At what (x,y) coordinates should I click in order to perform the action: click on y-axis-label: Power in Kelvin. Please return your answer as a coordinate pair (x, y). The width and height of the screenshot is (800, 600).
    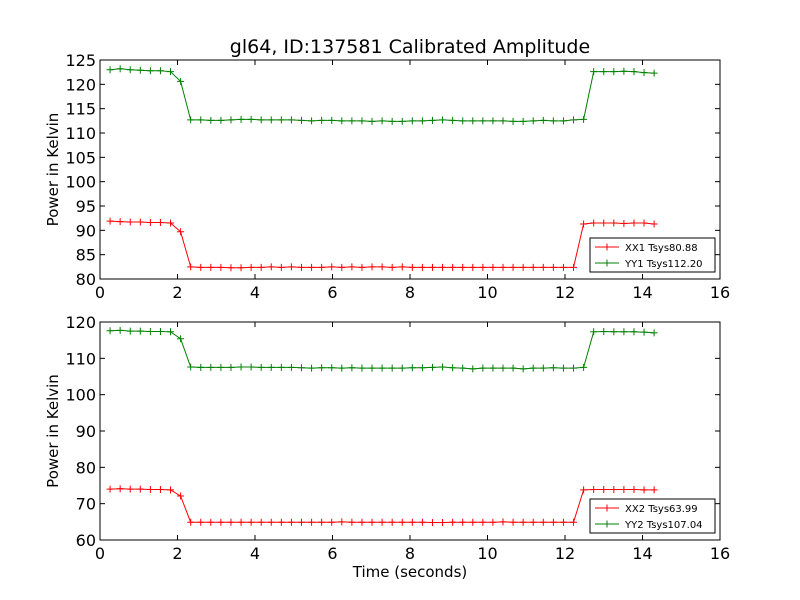
    Looking at the image, I should click on (53, 170).